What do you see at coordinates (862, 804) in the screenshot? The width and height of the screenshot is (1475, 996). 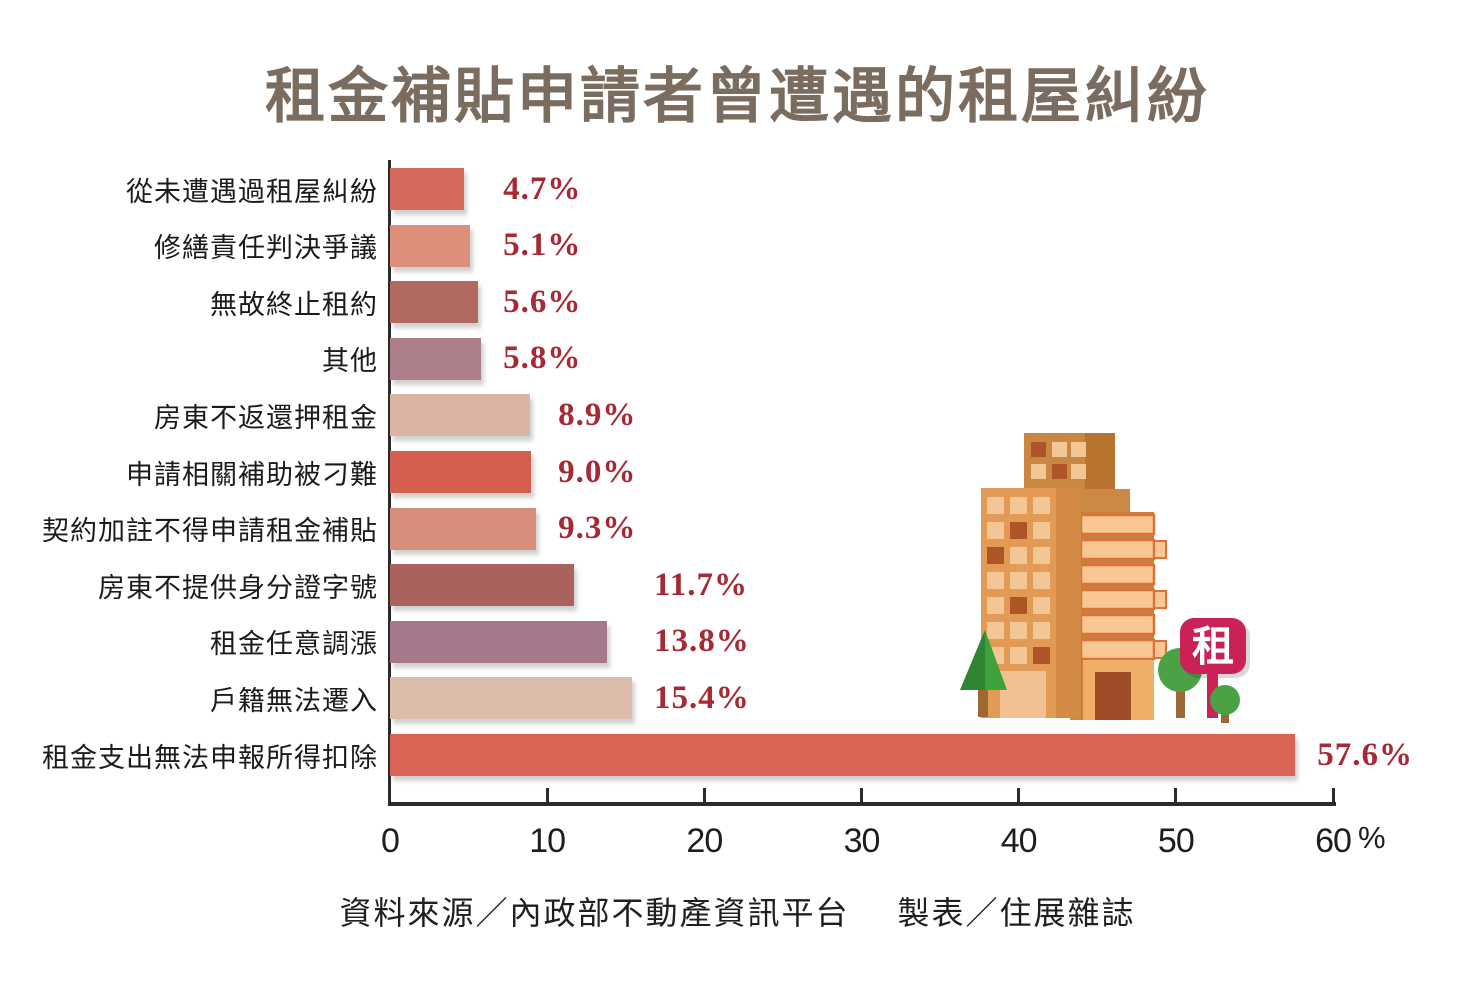 I see `x-axis-line` at bounding box center [862, 804].